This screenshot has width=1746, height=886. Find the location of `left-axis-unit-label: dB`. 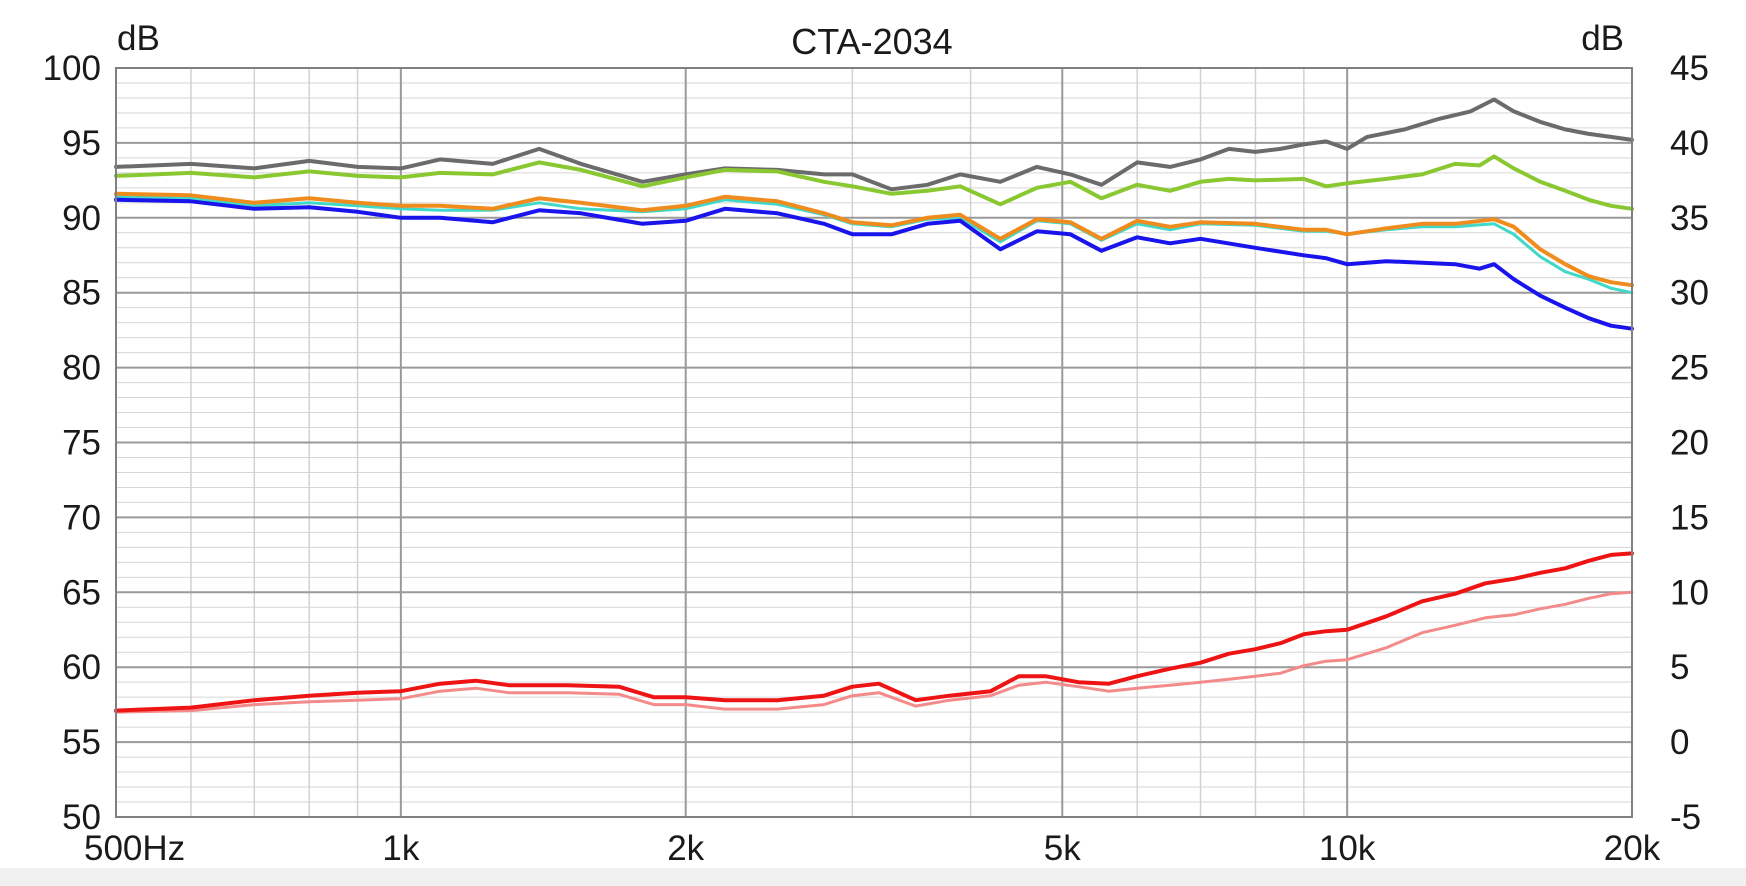

left-axis-unit-label: dB is located at coordinates (138, 38).